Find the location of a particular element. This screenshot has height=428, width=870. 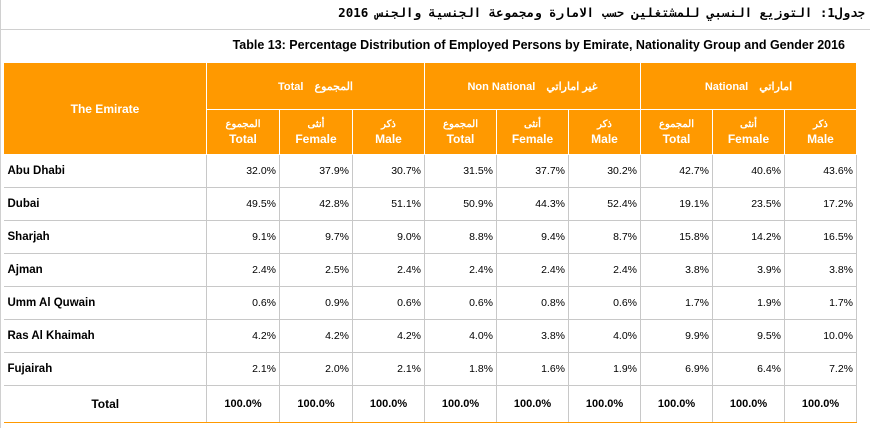

percentage-cell: 9.1% is located at coordinates (243, 237).